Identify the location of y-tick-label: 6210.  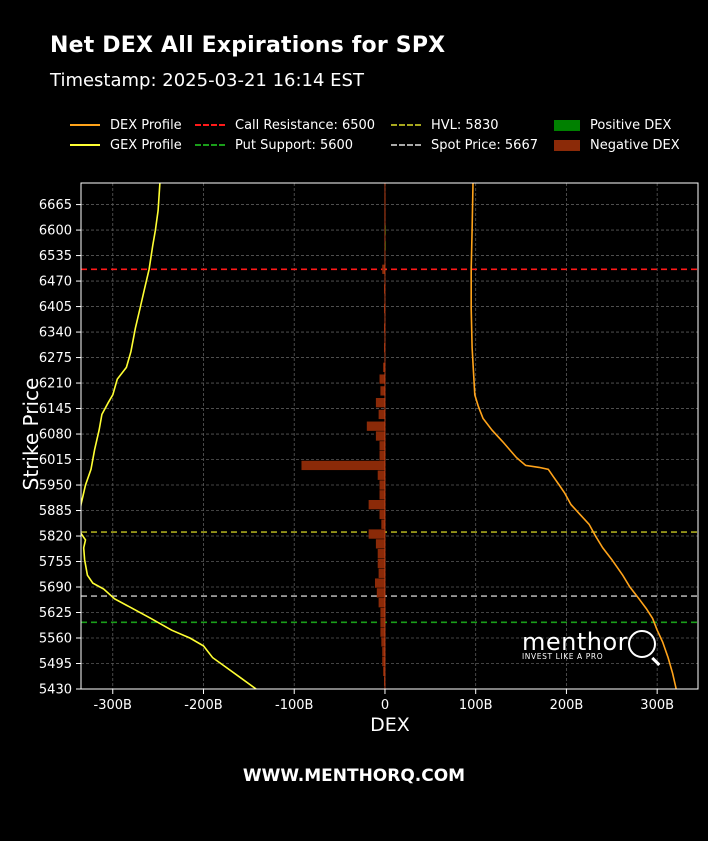
(55, 384).